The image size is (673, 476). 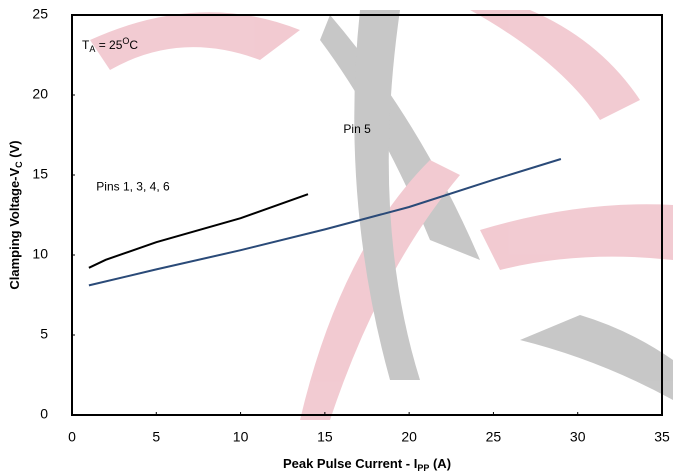 I want to click on annotation: TA = 25OC, so click(x=110, y=45).